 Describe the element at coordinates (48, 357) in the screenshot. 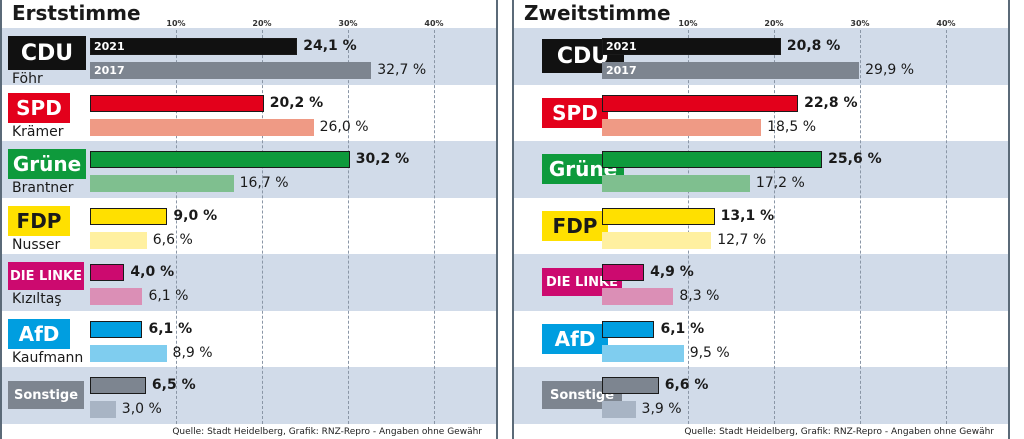

I see `candidate-name: Kaufmann` at that location.